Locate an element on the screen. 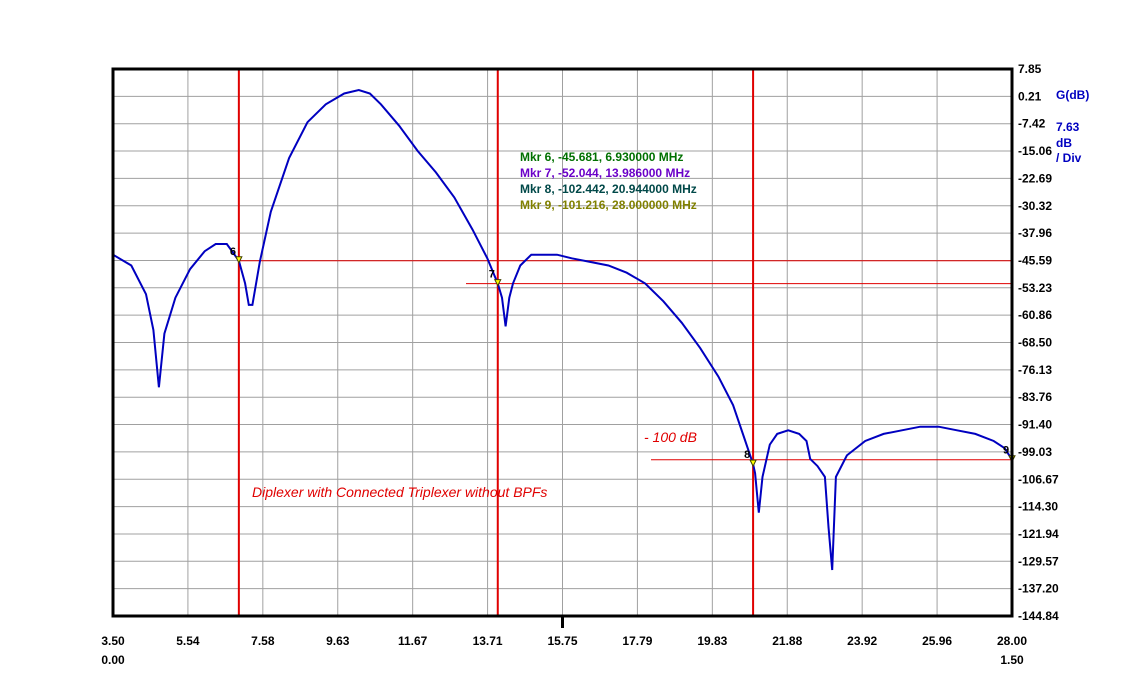 The image size is (1126, 687). y-tick-label: -60.86 is located at coordinates (1035, 315).